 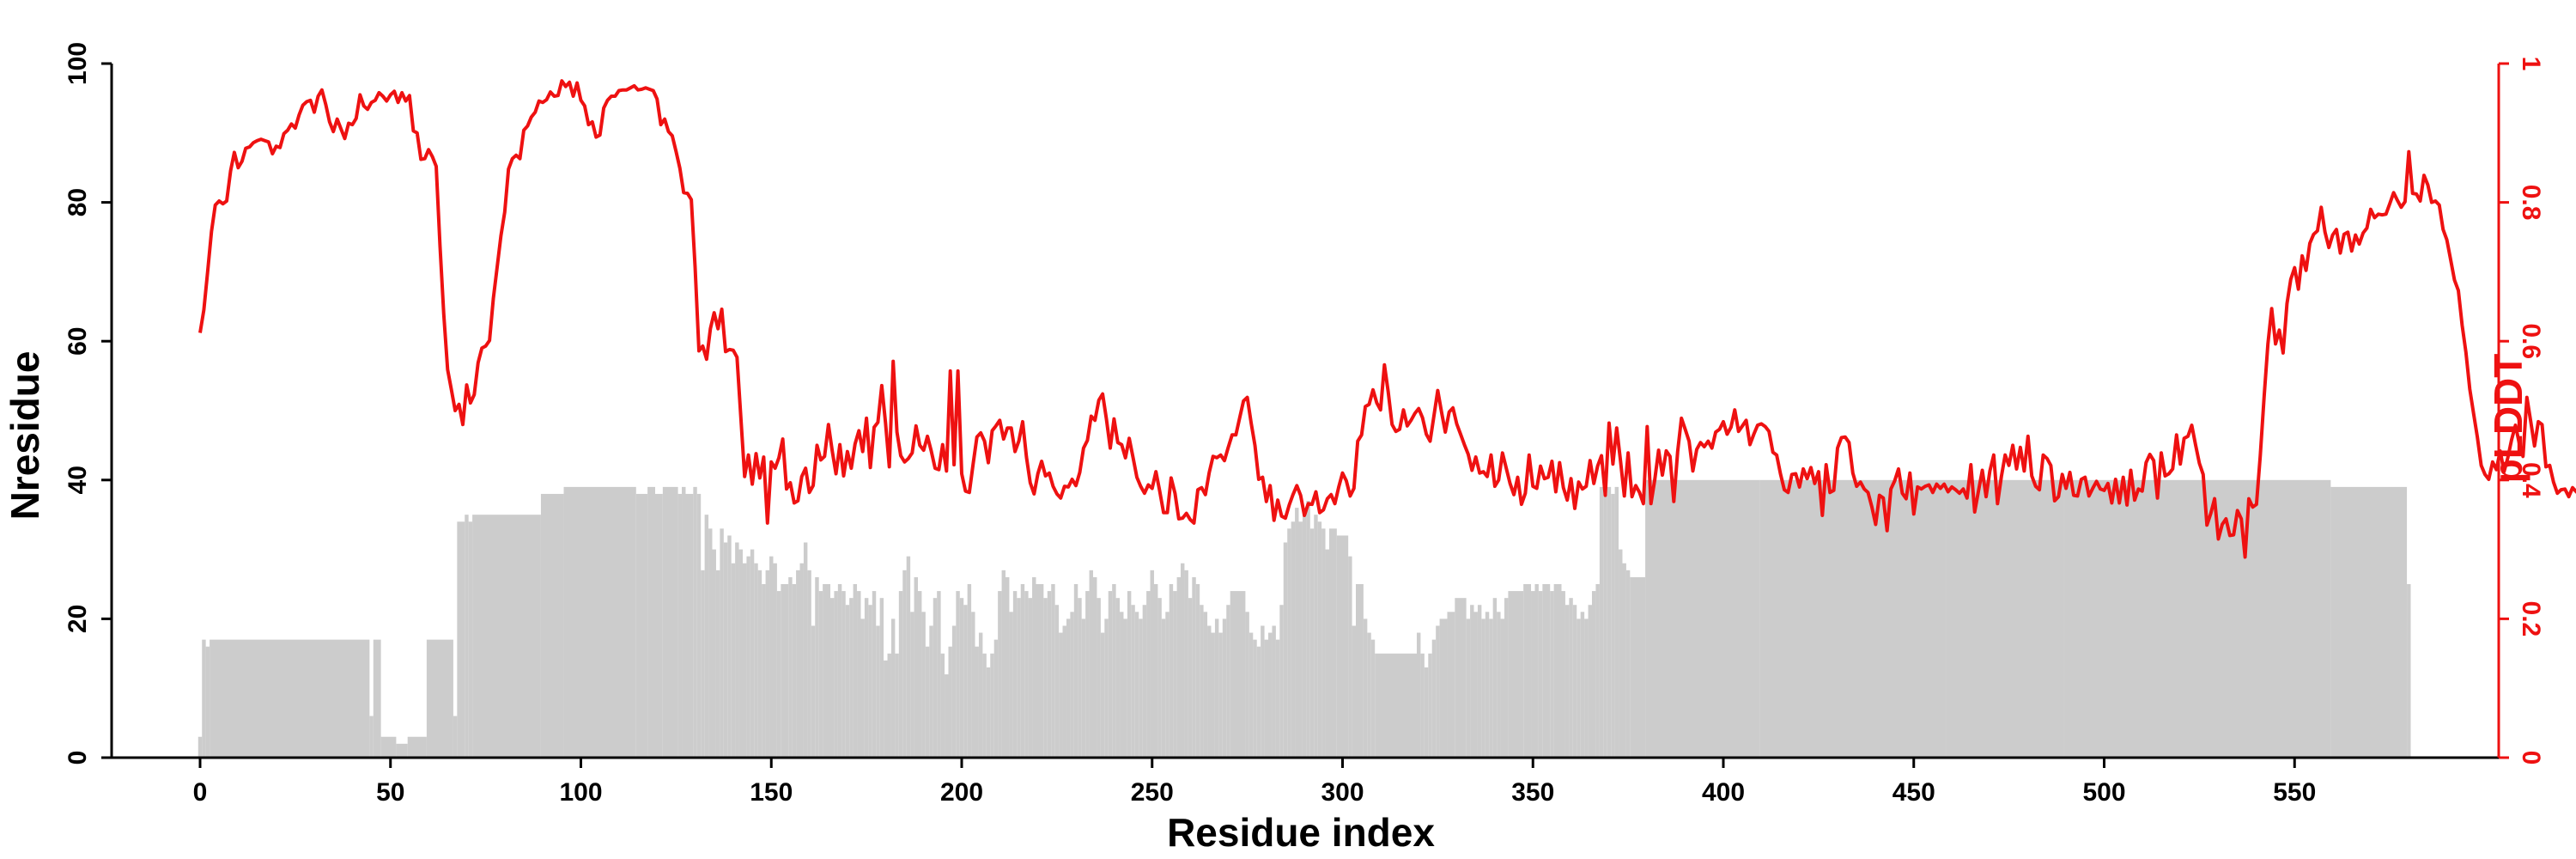 What do you see at coordinates (2531, 480) in the screenshot?
I see `y2-tick-label: 0.4` at bounding box center [2531, 480].